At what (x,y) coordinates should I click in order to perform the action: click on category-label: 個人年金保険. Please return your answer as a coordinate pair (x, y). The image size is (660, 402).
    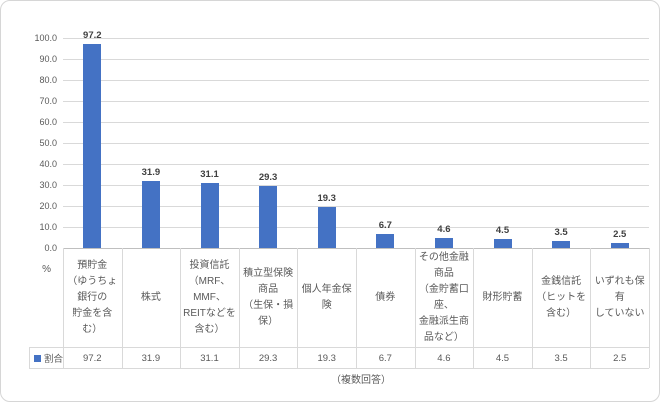
    Looking at the image, I should click on (326, 297).